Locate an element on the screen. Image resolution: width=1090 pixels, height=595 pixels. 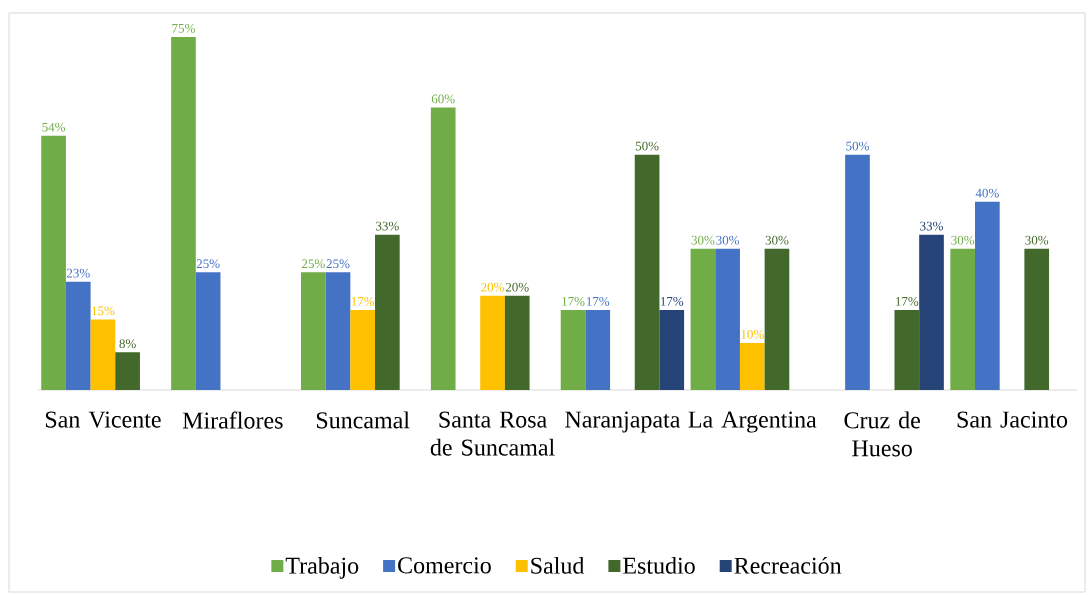
data-label: 54% is located at coordinates (54, 127).